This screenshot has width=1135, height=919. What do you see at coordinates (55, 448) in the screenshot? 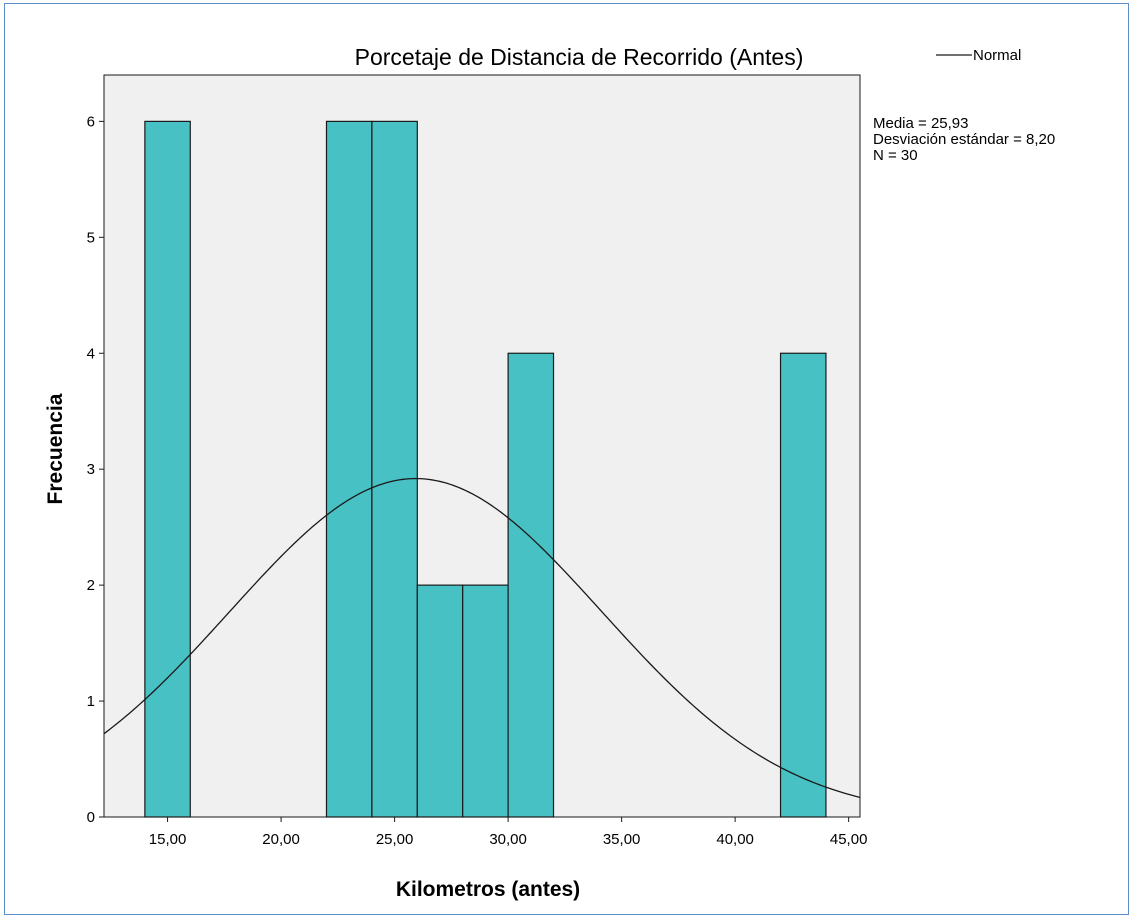
I see `y-axis-title: Frecuencia` at bounding box center [55, 448].